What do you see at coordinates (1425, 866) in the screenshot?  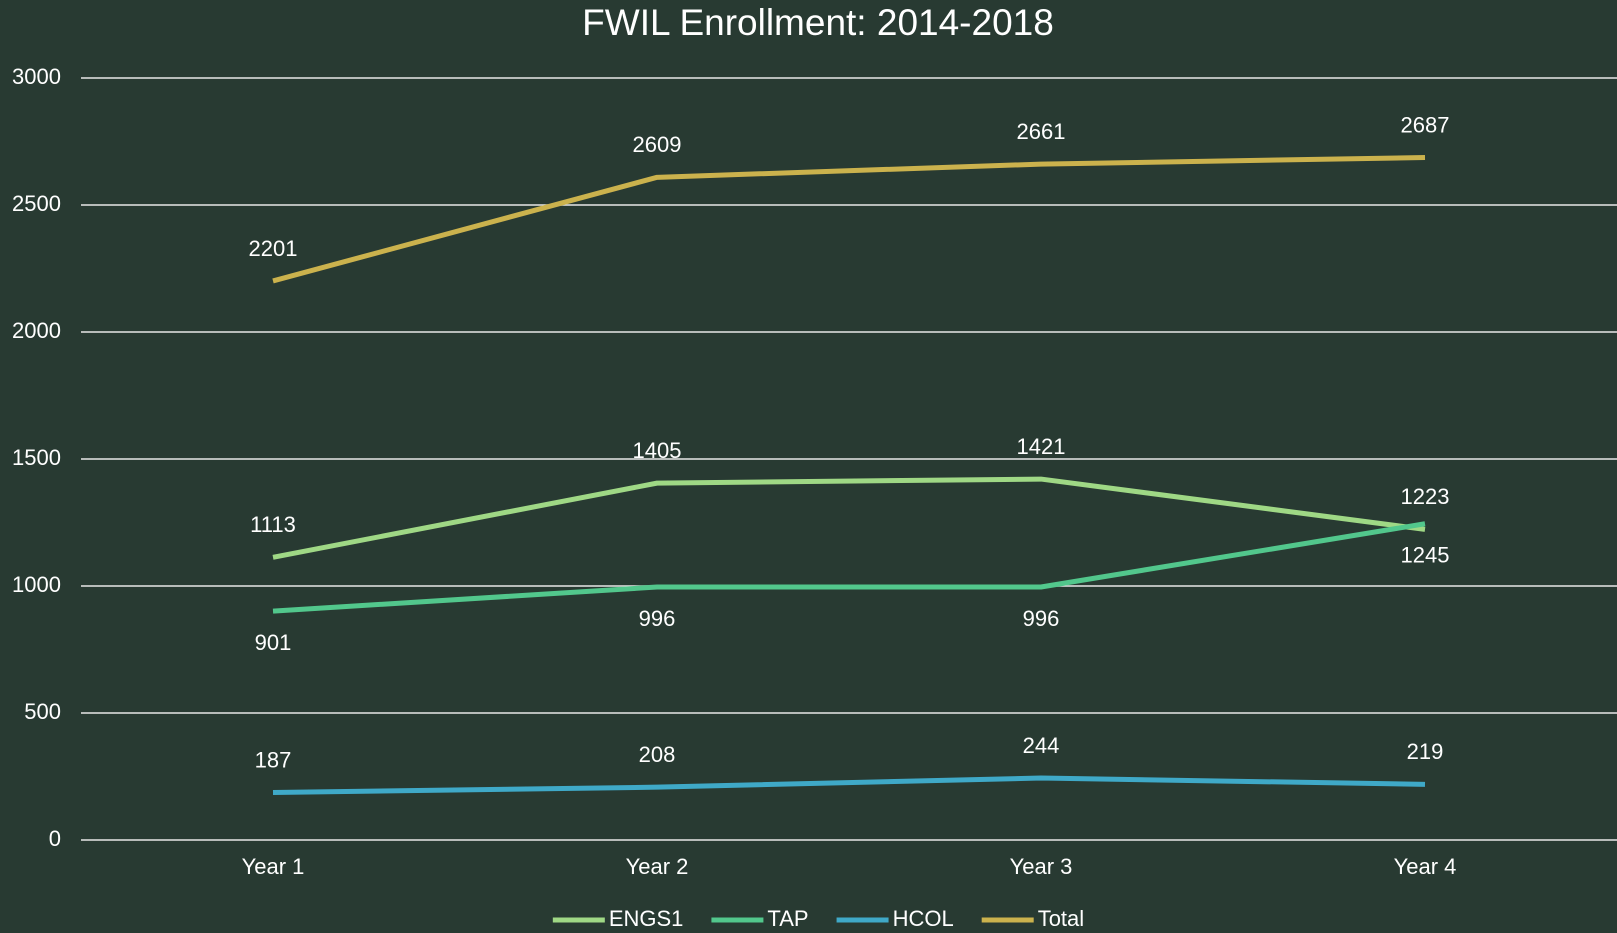 I see `x-tick-label: Year 4` at bounding box center [1425, 866].